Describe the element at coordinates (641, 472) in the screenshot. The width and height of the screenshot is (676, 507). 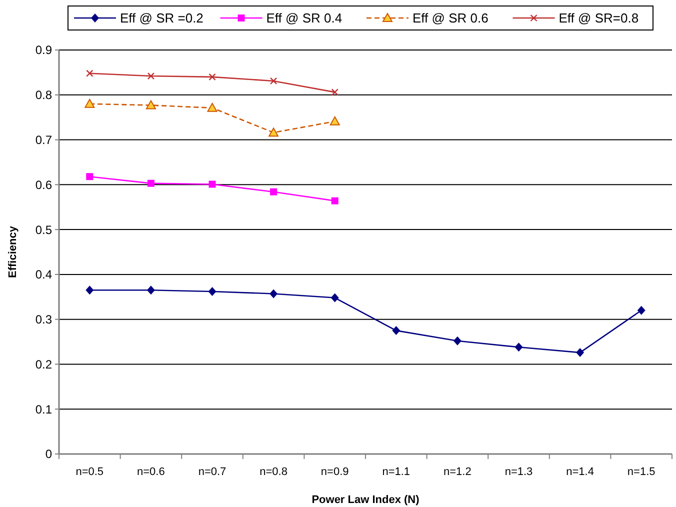
I see `x-tick-label: n=1.5` at that location.